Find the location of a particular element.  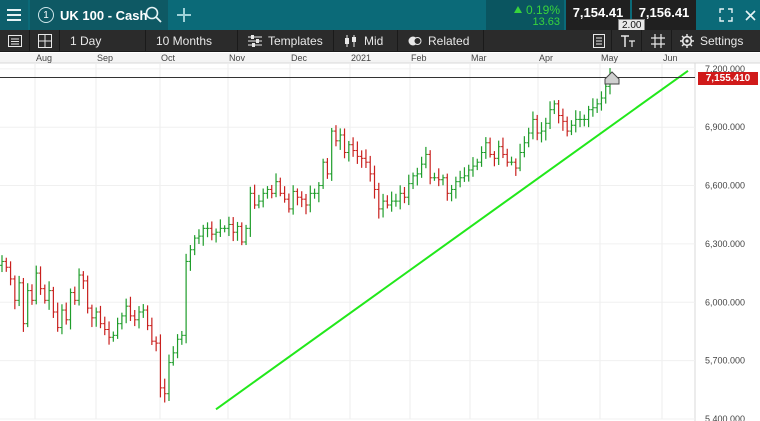

price-tick-label: 5,400.000 is located at coordinates (725, 417).